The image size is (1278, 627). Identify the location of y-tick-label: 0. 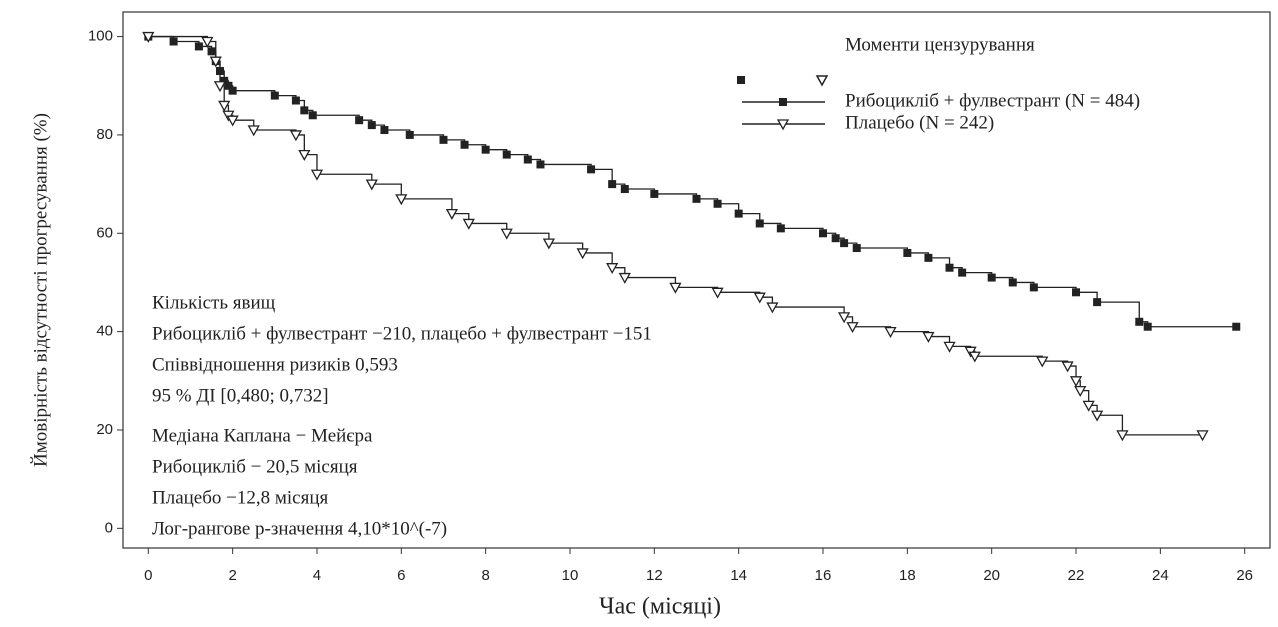
(109, 527).